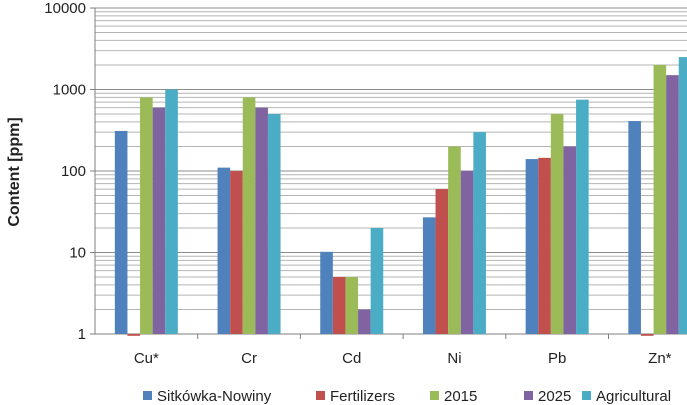 This screenshot has width=687, height=405. I want to click on bar-2015-cu, so click(146, 215).